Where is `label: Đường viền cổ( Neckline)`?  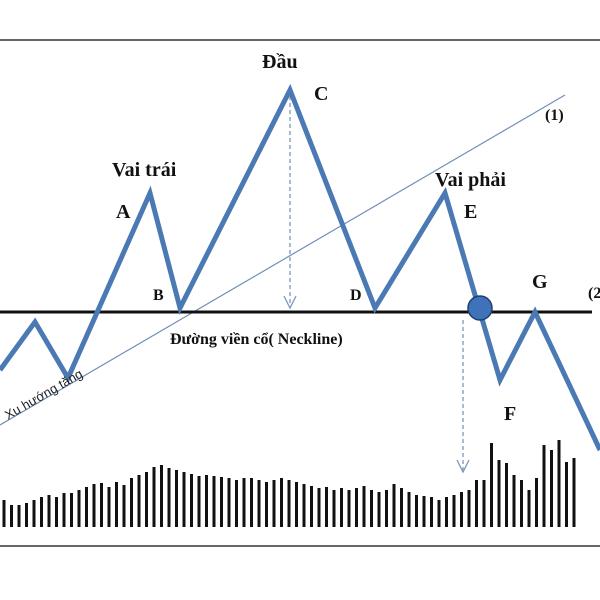 label: Đường viền cổ( Neckline) is located at coordinates (256, 339).